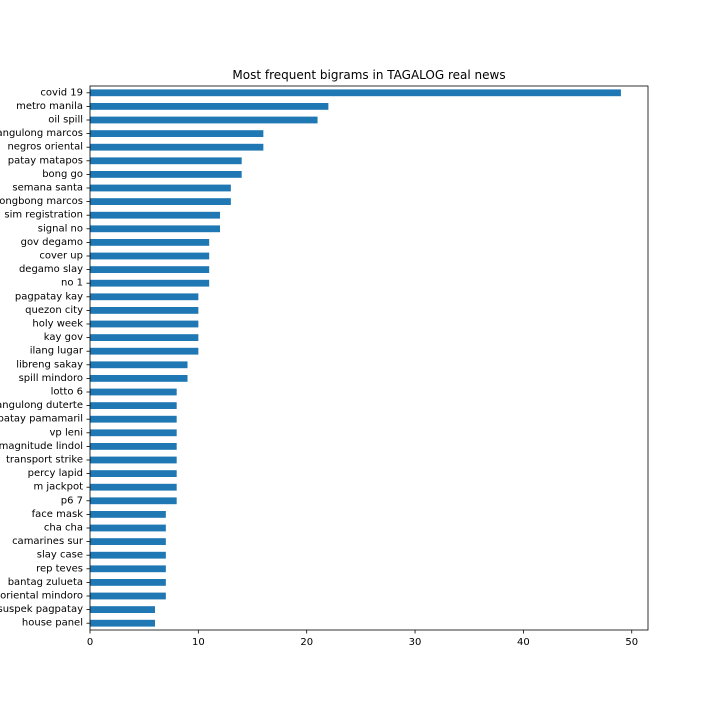  Describe the element at coordinates (415, 642) in the screenshot. I see `x-tick-label: 30` at that location.